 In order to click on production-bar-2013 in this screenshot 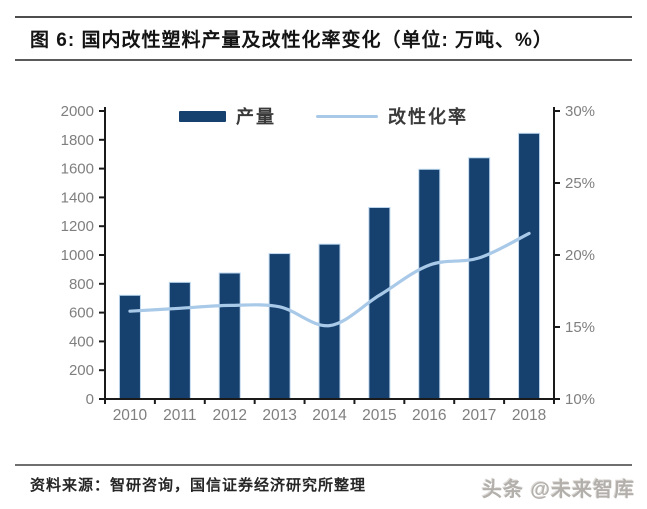, I will do `click(279, 326)`.